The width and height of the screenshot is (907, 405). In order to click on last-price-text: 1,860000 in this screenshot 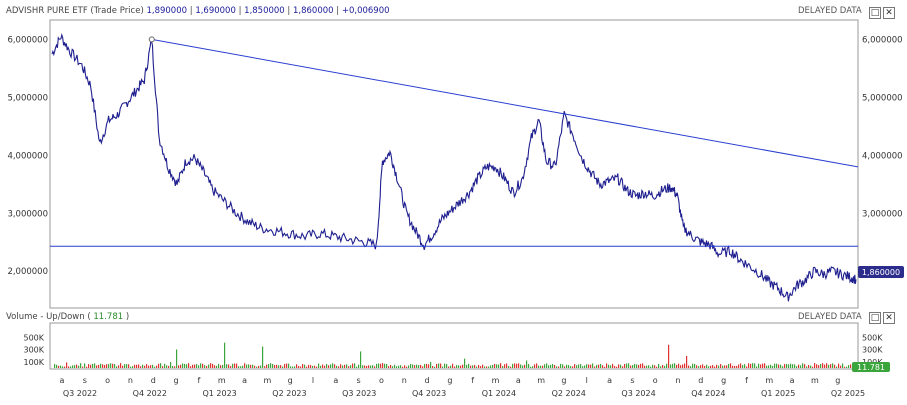, I will do `click(881, 272)`.